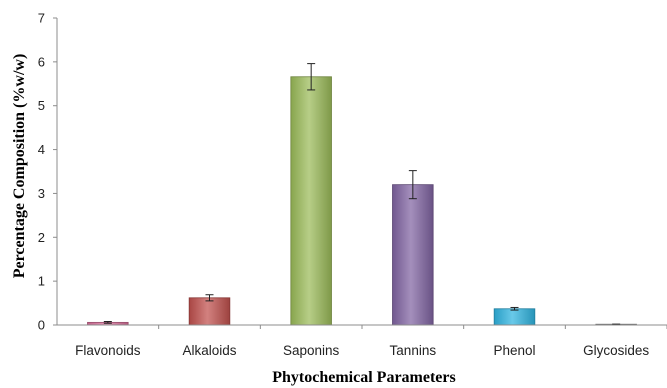 The height and width of the screenshot is (388, 667). Describe the element at coordinates (616, 350) in the screenshot. I see `x-tick-label: Glycosides` at that location.